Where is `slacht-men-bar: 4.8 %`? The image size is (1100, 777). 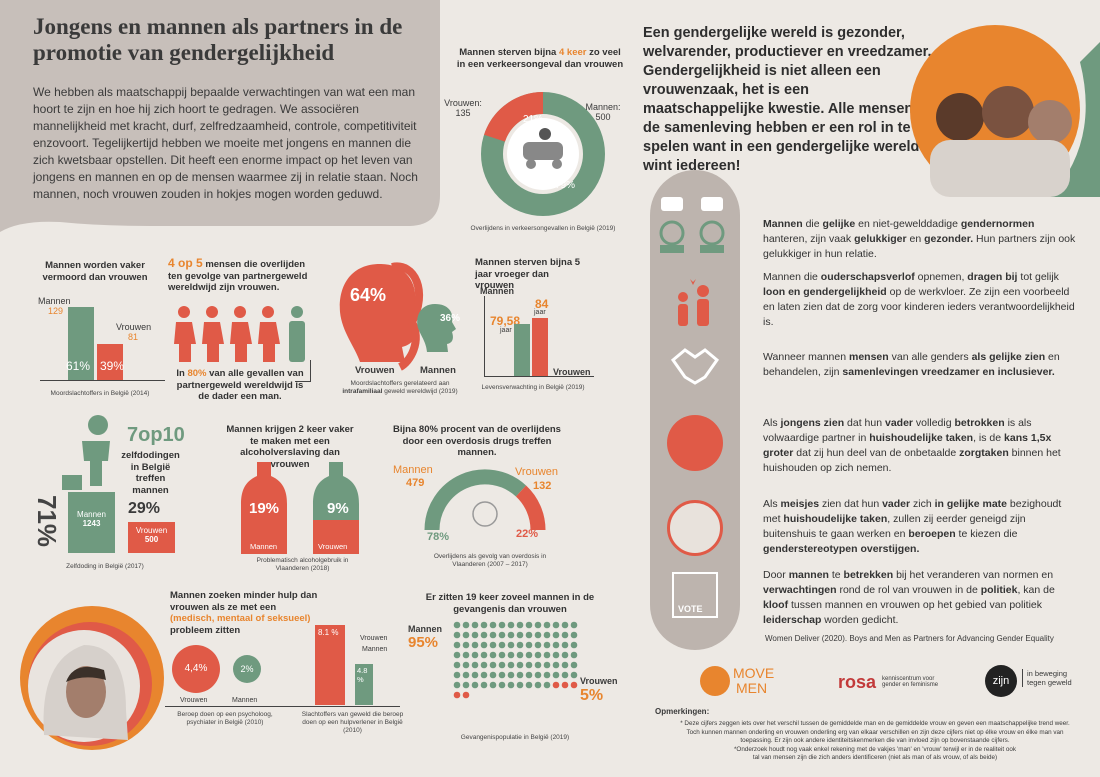 slacht-men-bar: 4.8 % is located at coordinates (364, 684).